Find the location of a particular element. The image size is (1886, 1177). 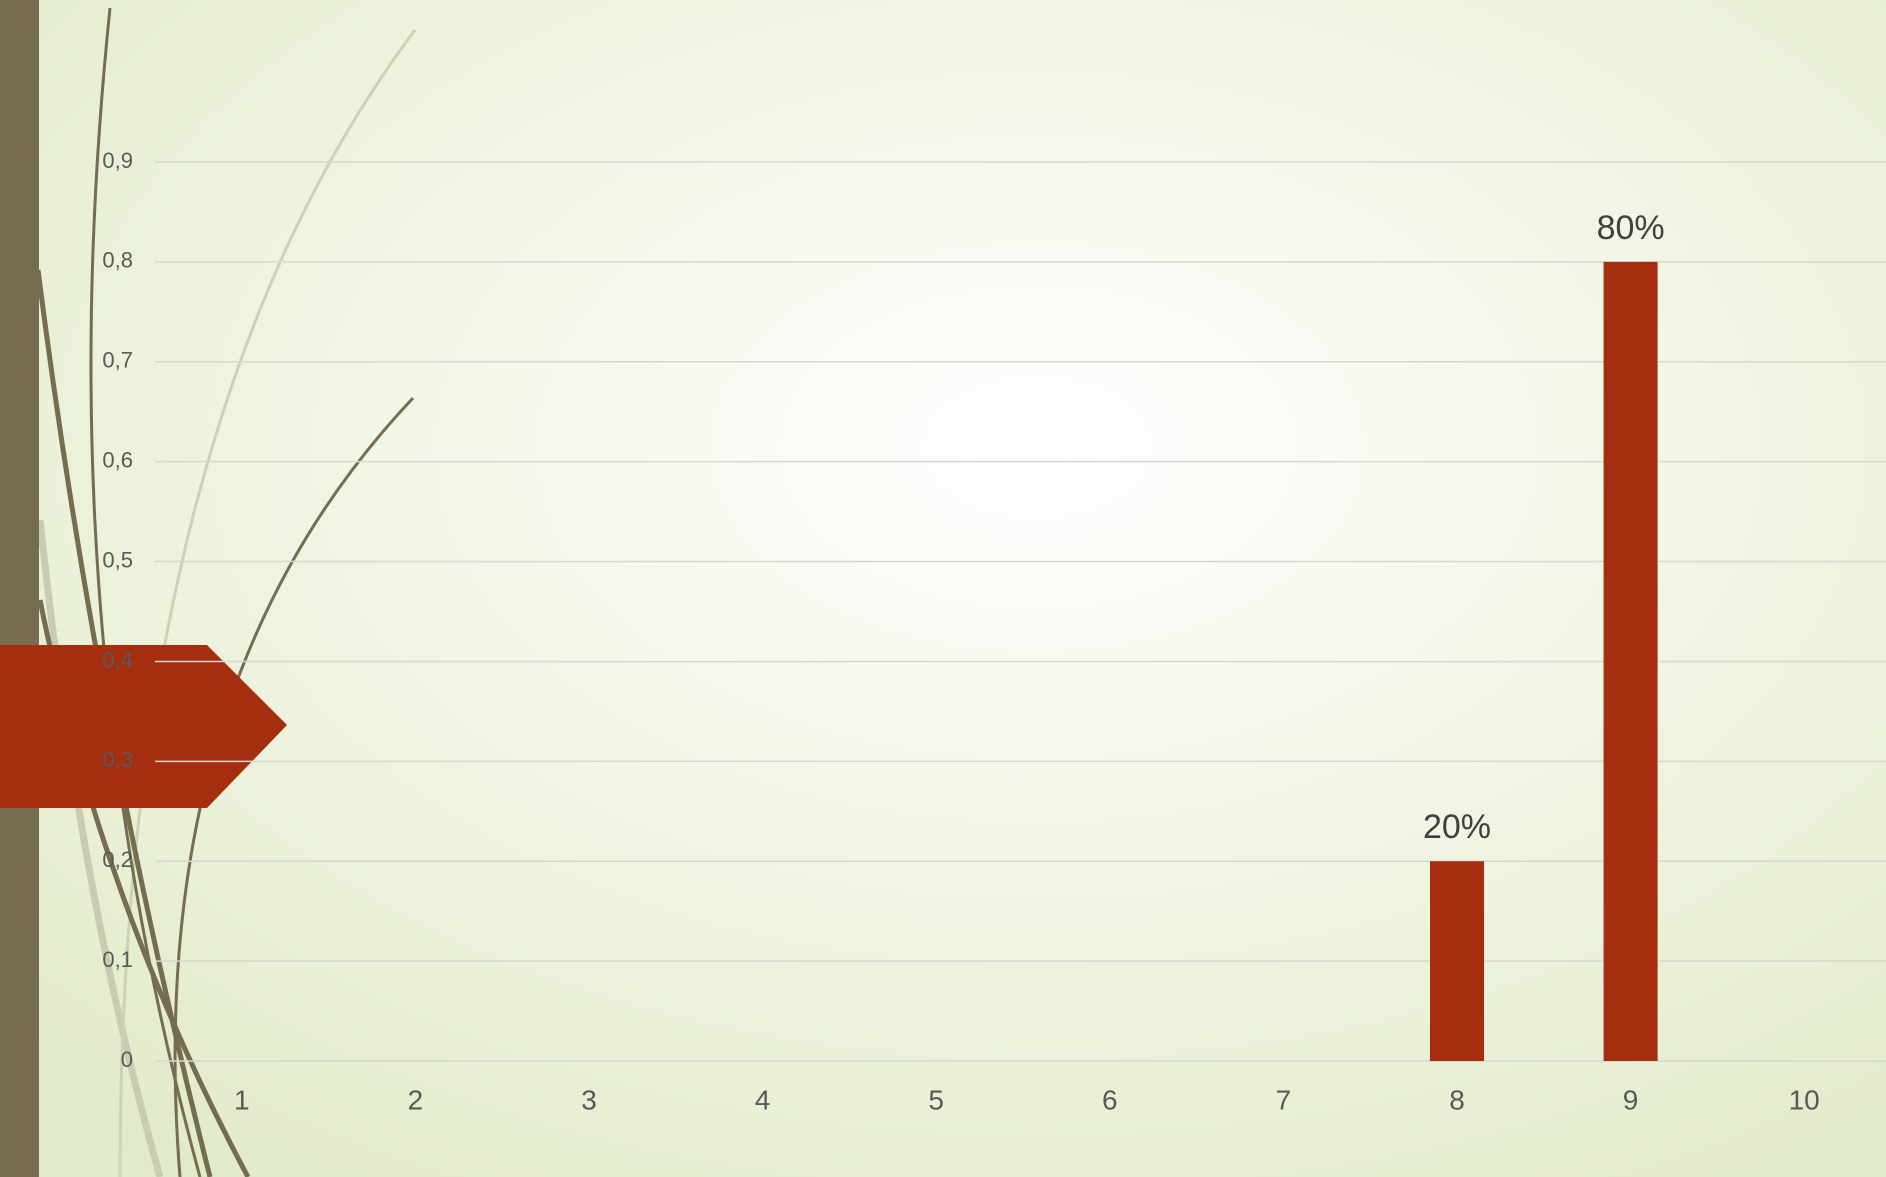

x-tick-label: 6 is located at coordinates (1110, 1099).